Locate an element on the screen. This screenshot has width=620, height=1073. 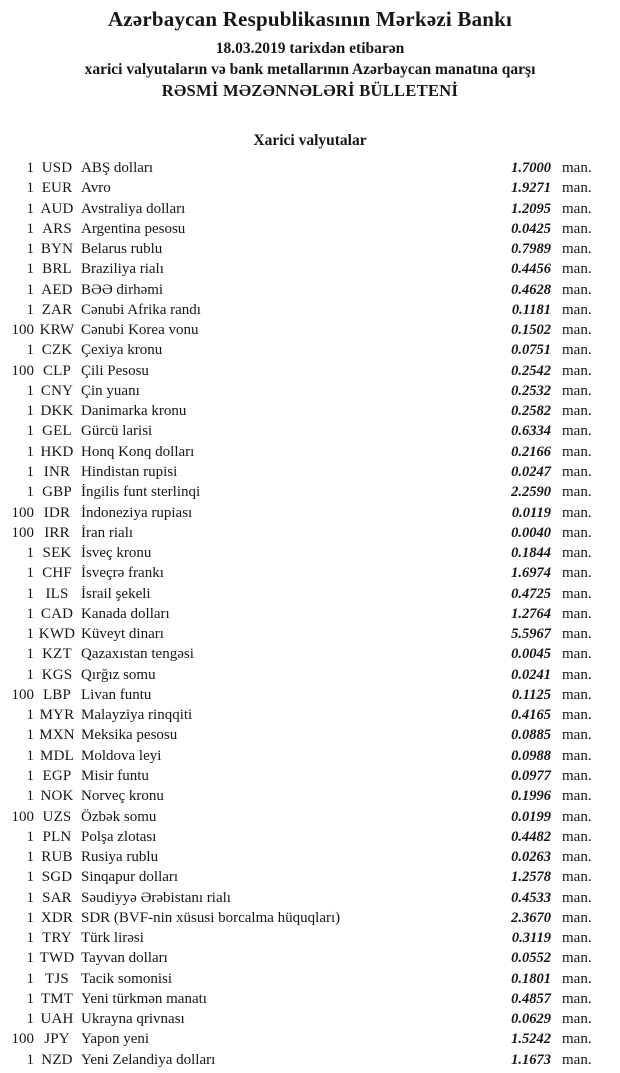
rate-value-cell: 0.4165 is located at coordinates (531, 715).